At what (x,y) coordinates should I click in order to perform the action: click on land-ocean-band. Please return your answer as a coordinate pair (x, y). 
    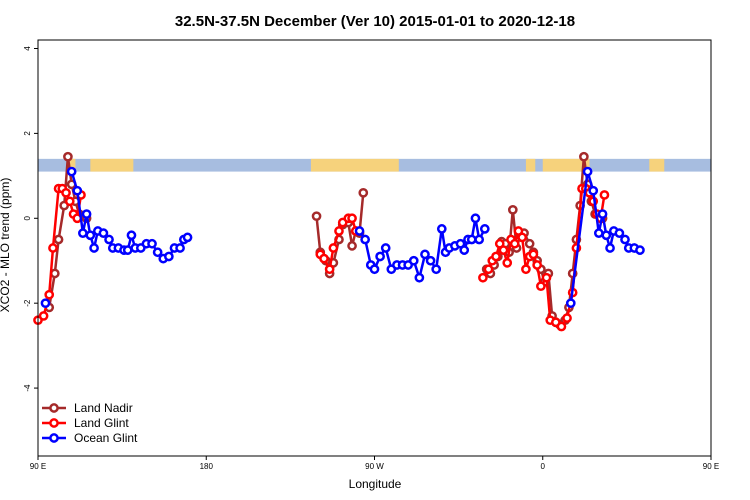
    Looking at the image, I should click on (374, 165).